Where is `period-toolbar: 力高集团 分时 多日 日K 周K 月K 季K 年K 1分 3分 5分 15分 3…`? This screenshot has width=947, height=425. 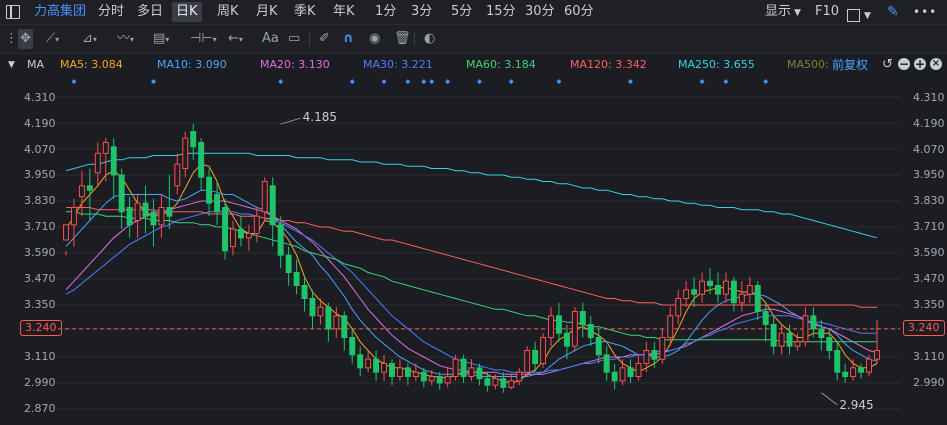
period-toolbar: 力高集团 分时 多日 日K 周K 月K 季K 年K 1分 3分 5分 15分 3… is located at coordinates (473, 12).